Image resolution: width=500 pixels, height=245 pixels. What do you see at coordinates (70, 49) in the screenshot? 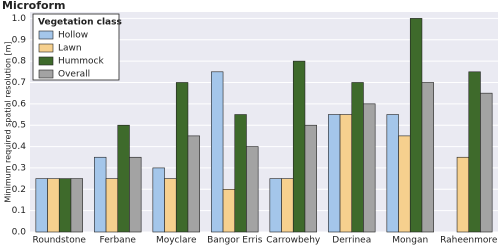
I see `legend-label: Lawn` at bounding box center [70, 49].